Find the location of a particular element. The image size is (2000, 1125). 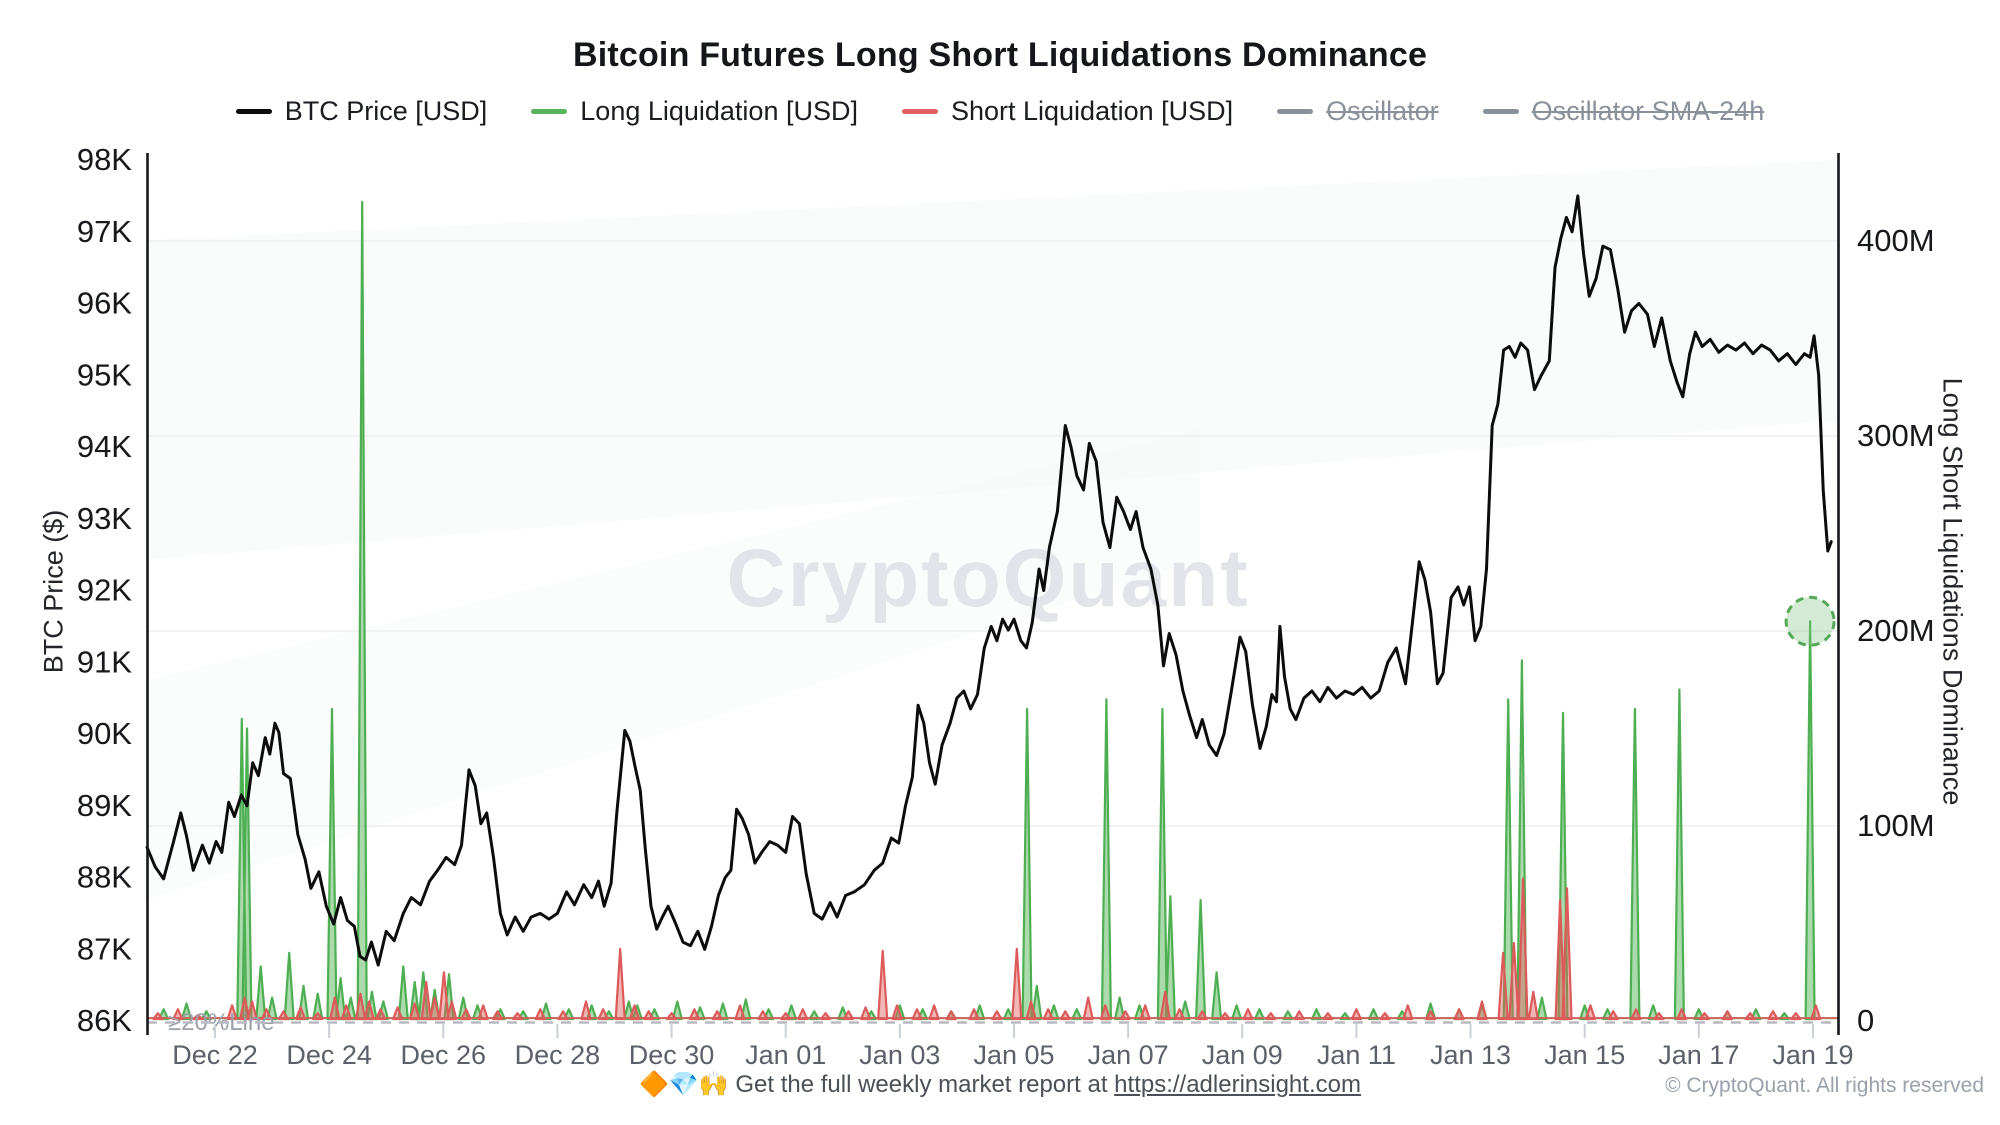

legend-item-2: Short Liquidation [USD] is located at coordinates (1067, 111).